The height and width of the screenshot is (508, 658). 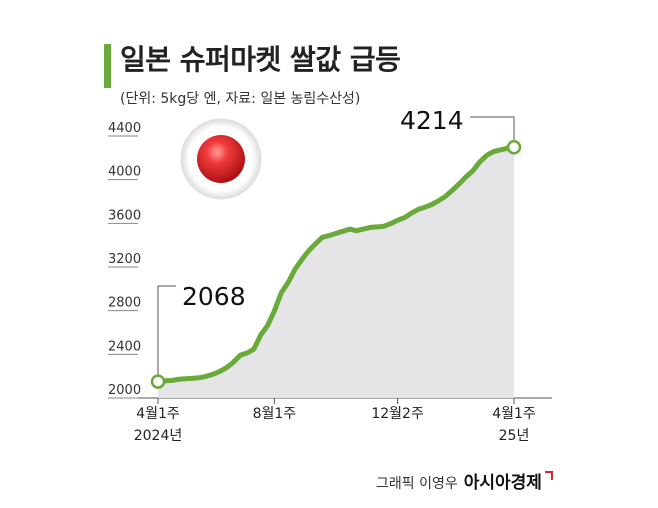 I want to click on y-tick: 2000, so click(x=124, y=391).